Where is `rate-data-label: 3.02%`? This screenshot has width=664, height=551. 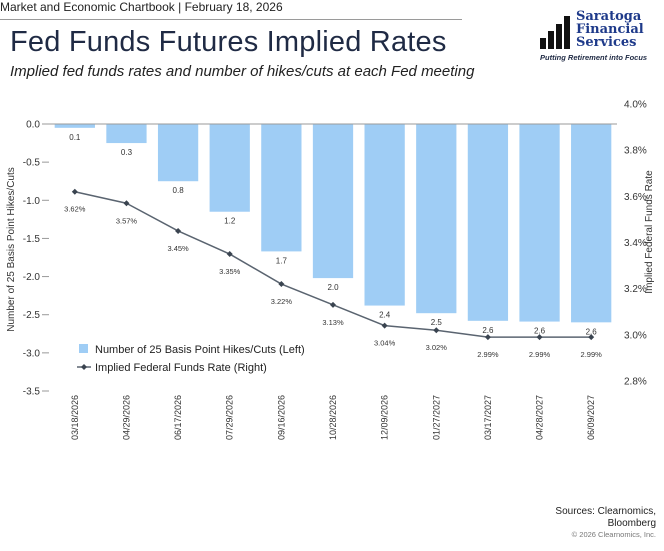
rate-data-label: 3.02% is located at coordinates (437, 347).